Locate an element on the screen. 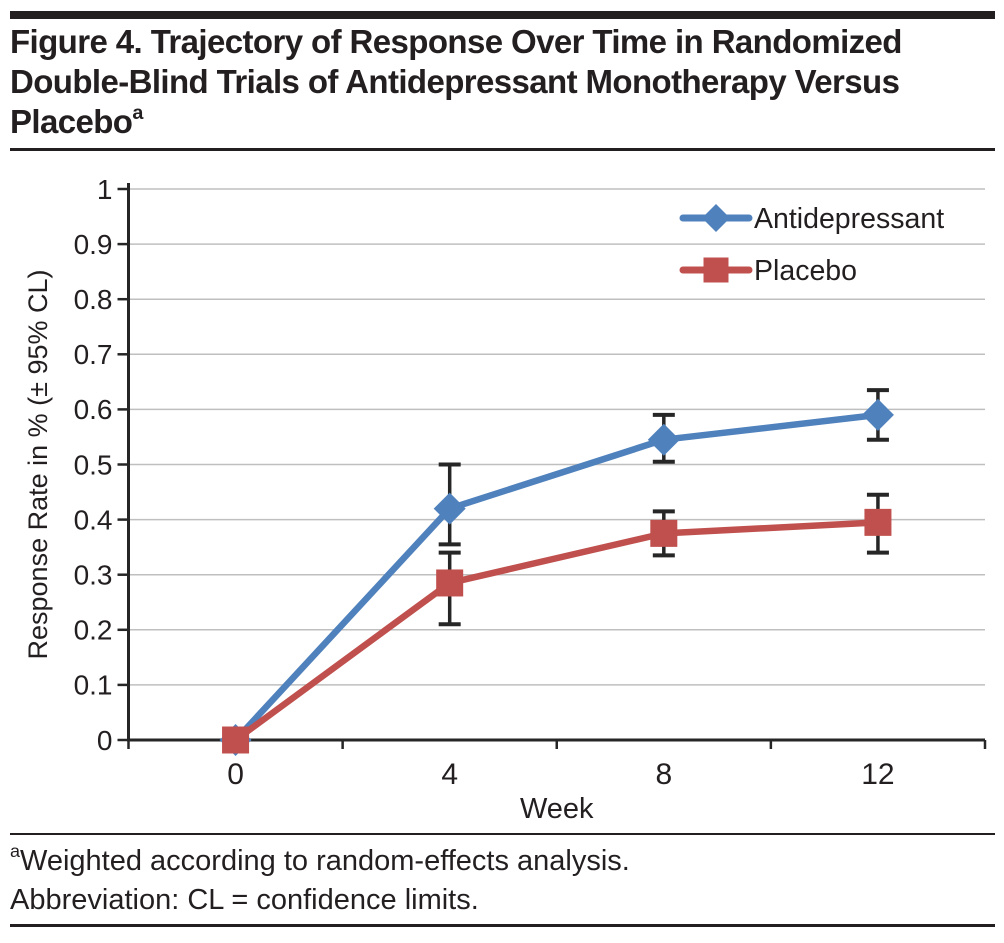 Image resolution: width=1004 pixels, height=943 pixels. footnote-top-rule is located at coordinates (502, 834).